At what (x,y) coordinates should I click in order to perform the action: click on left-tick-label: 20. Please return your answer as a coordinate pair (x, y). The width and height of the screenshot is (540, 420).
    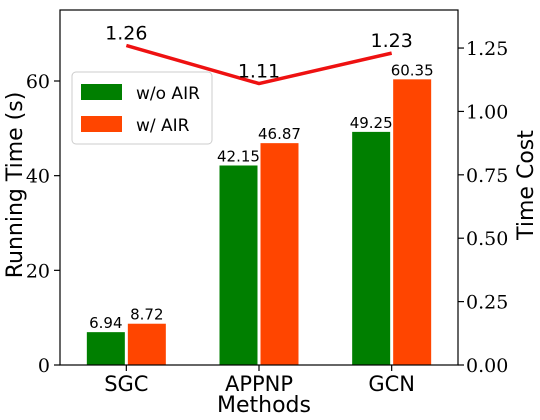
    Looking at the image, I should click on (38, 271).